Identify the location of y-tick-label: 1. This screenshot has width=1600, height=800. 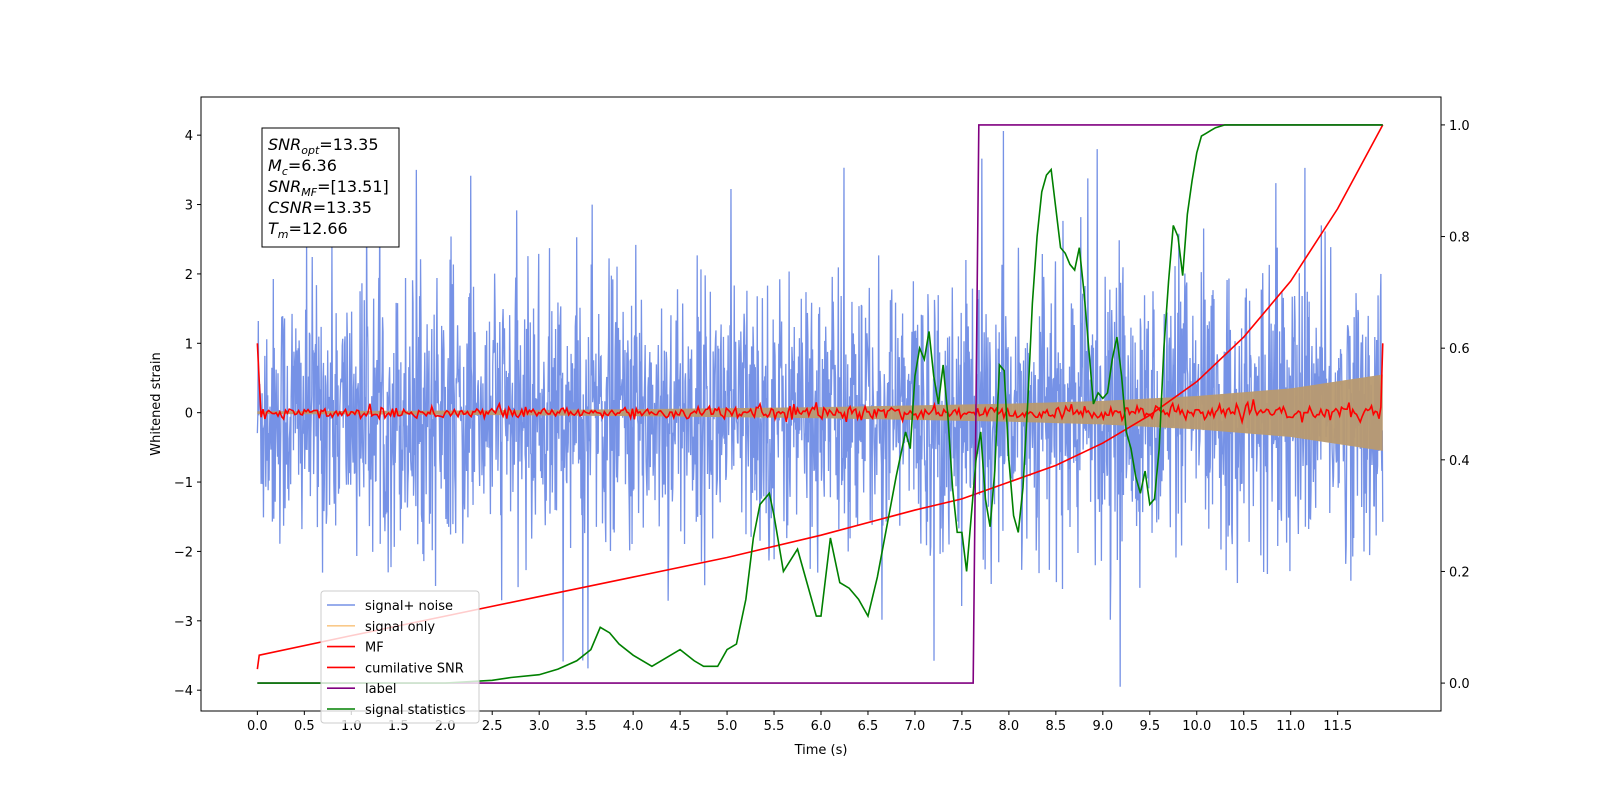
(189, 344).